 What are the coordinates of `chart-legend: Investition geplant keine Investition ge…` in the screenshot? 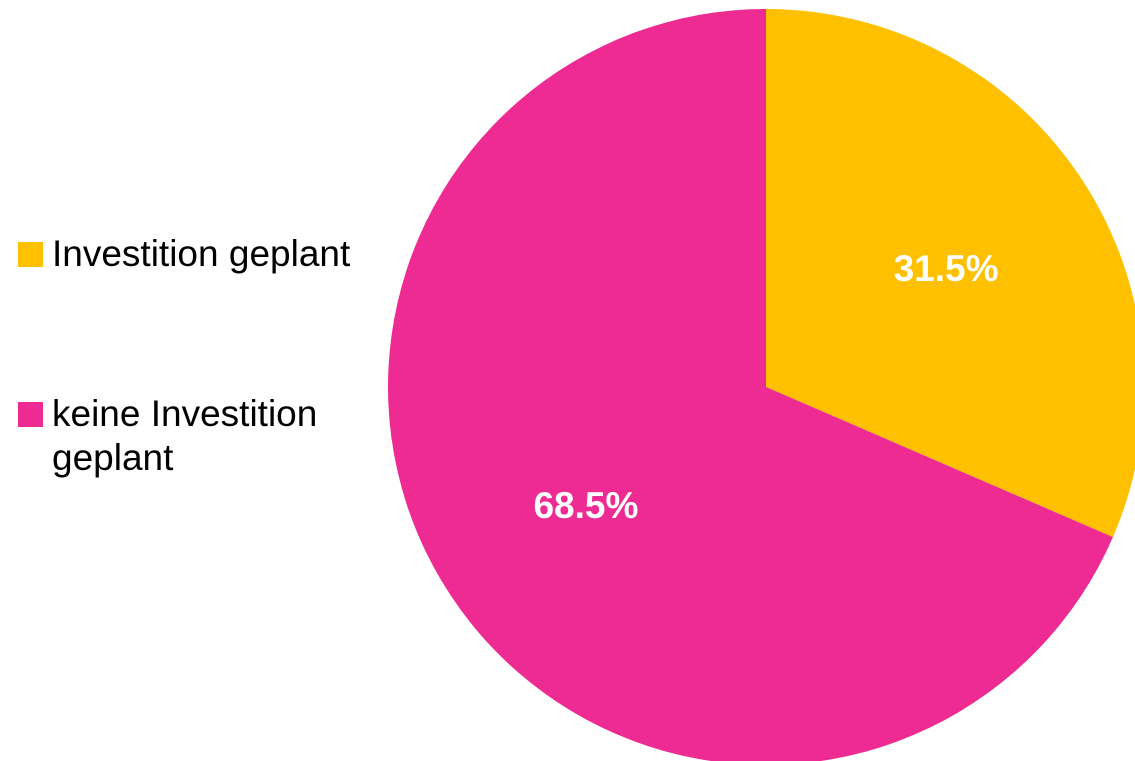 It's located at (203, 355).